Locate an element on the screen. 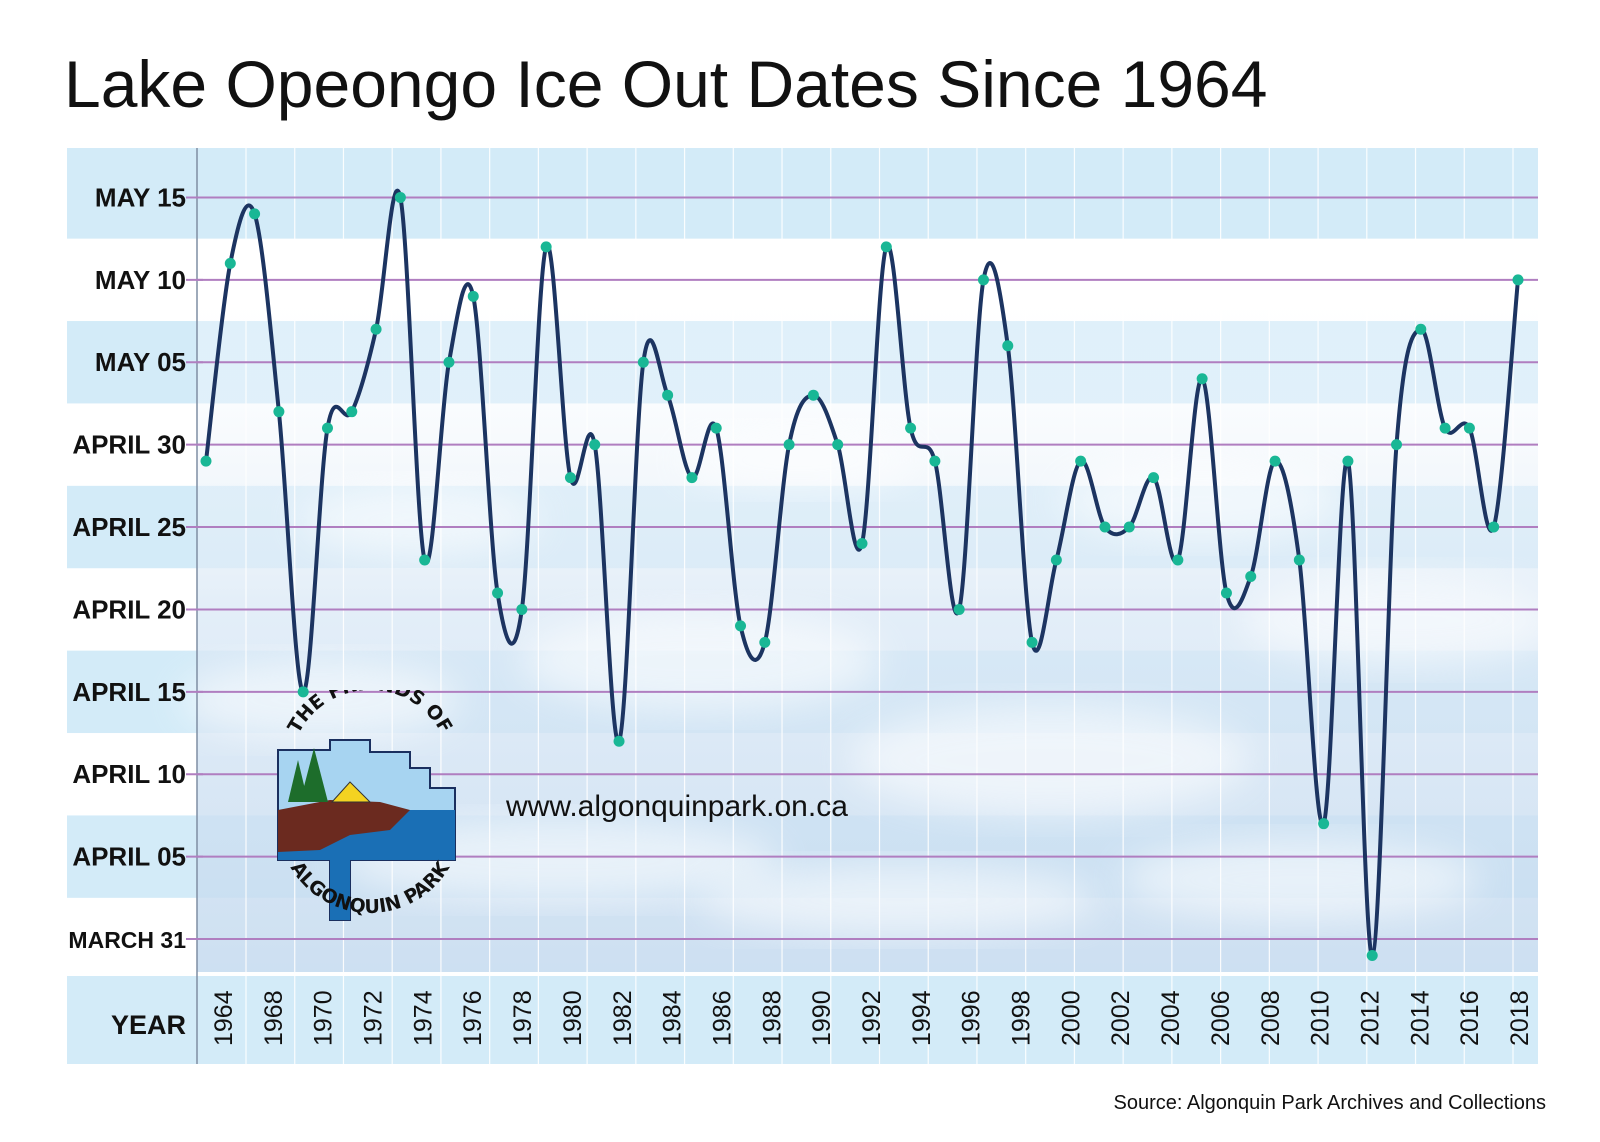 Image resolution: width=1600 pixels, height=1142 pixels. x-tick-label: 1988 is located at coordinates (772, 1018).